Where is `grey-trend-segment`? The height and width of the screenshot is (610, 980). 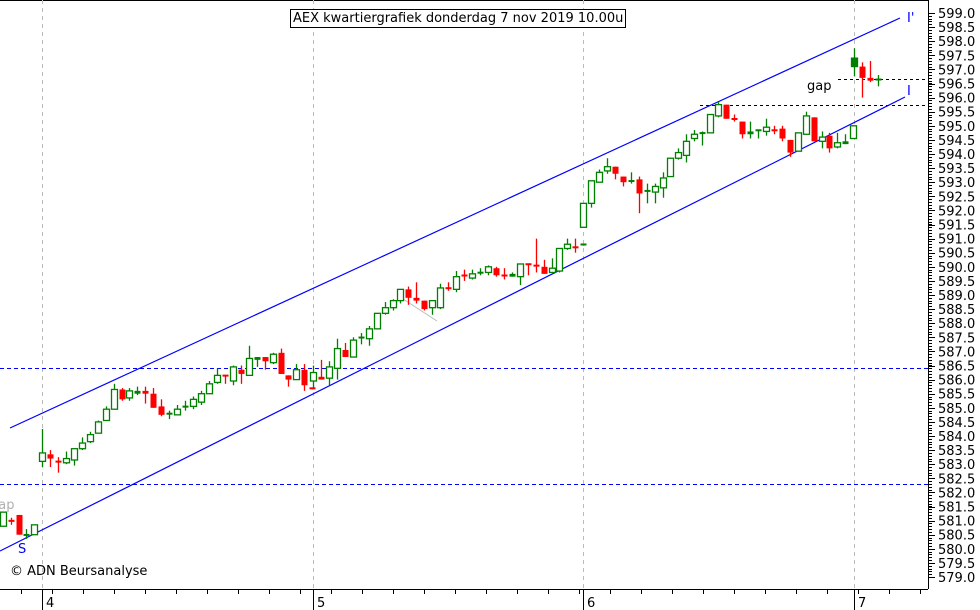 grey-trend-segment is located at coordinates (418, 309).